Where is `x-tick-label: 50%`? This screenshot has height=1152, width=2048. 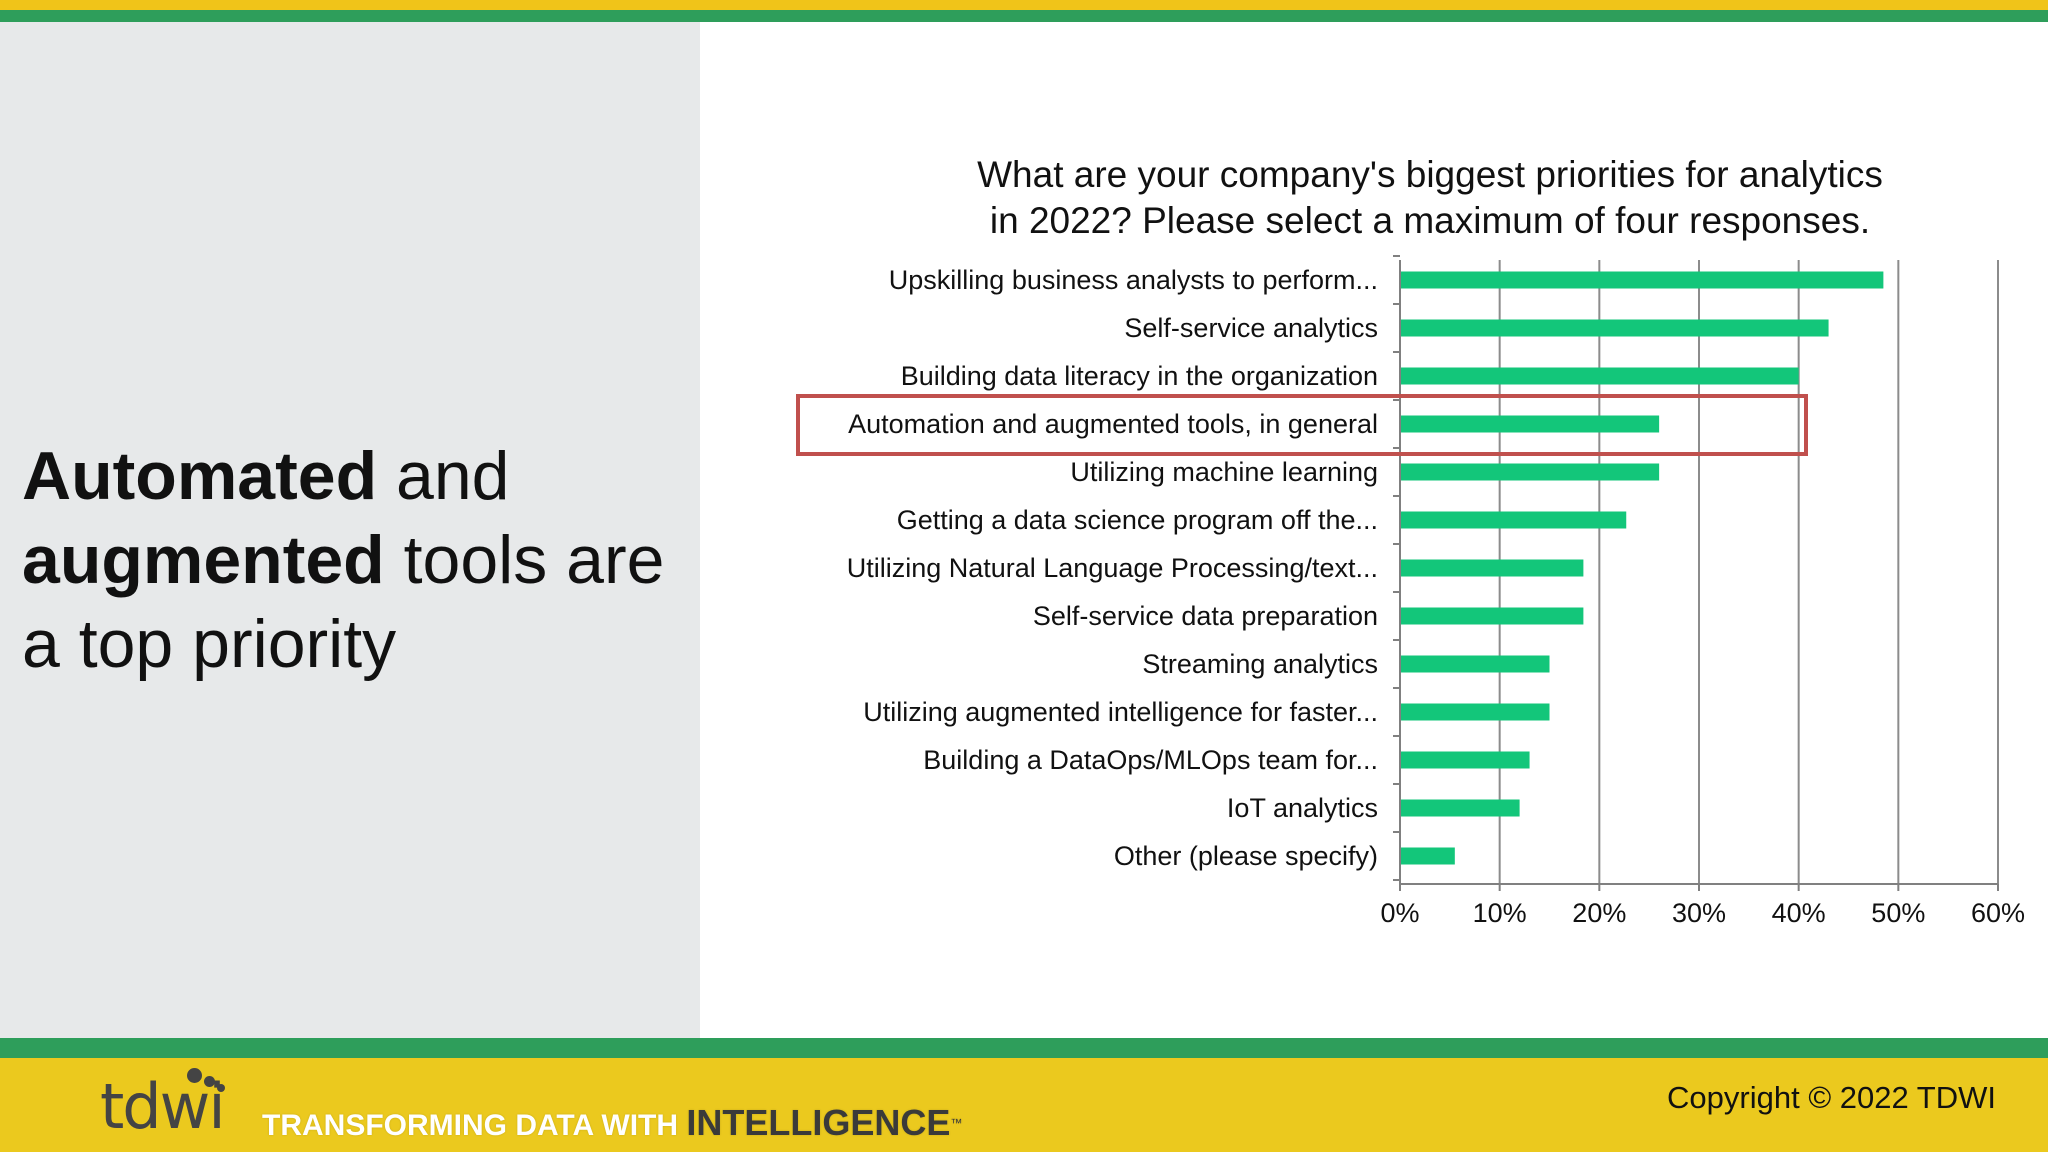 x-tick-label: 50% is located at coordinates (1898, 913).